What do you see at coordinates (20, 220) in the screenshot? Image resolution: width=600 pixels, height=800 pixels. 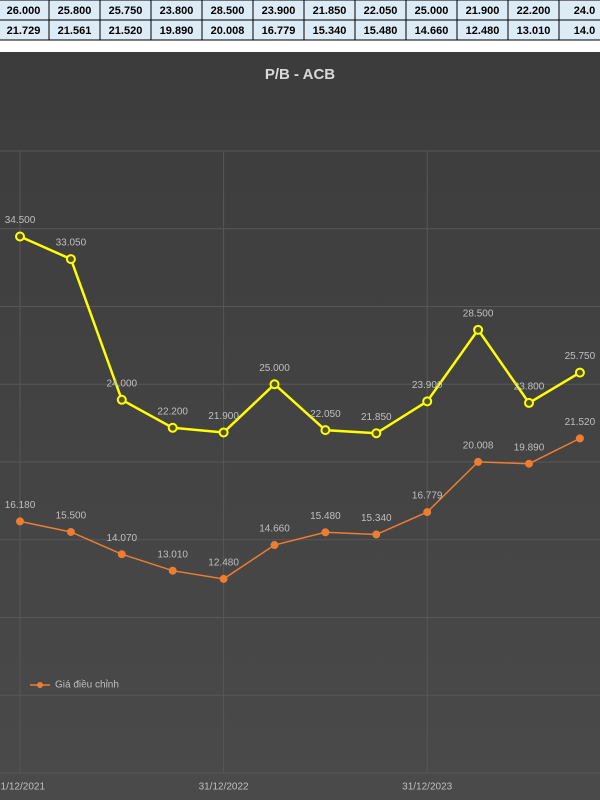 I see `data-label: 34.500` at bounding box center [20, 220].